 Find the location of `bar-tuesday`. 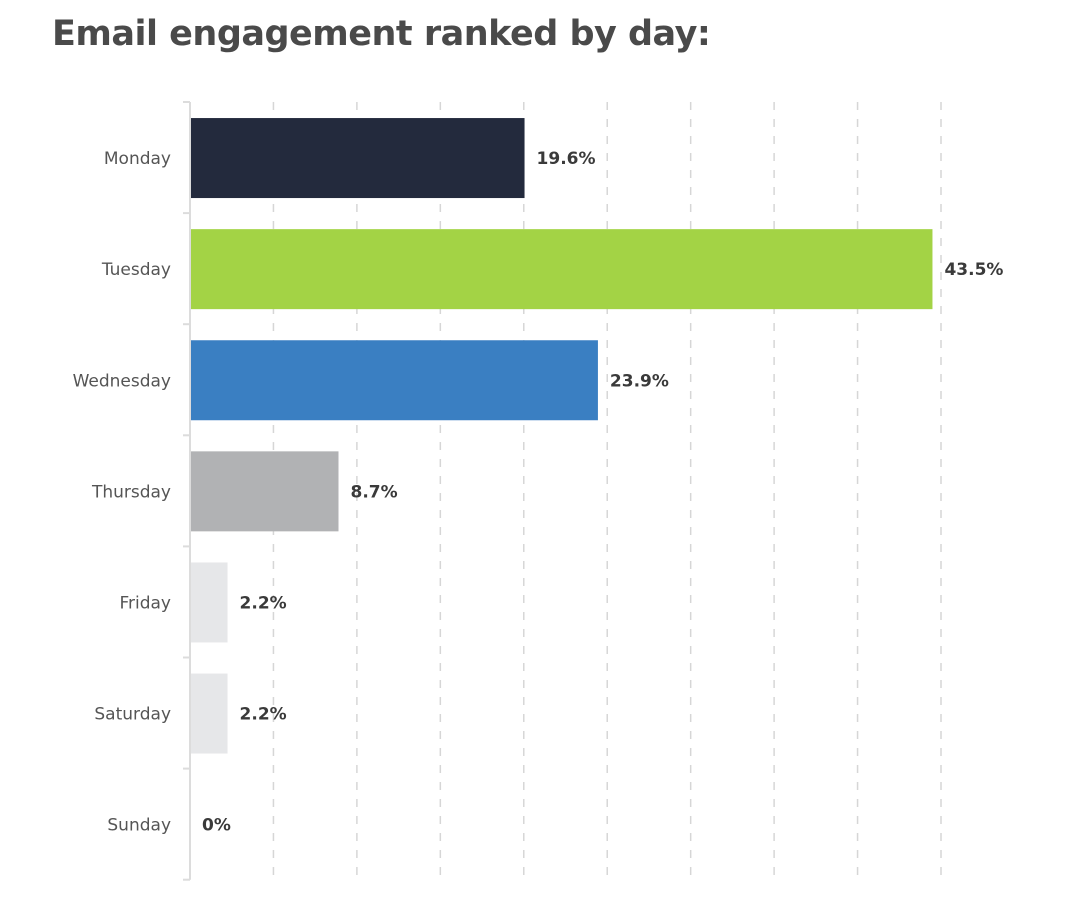

bar-tuesday is located at coordinates (562, 269).